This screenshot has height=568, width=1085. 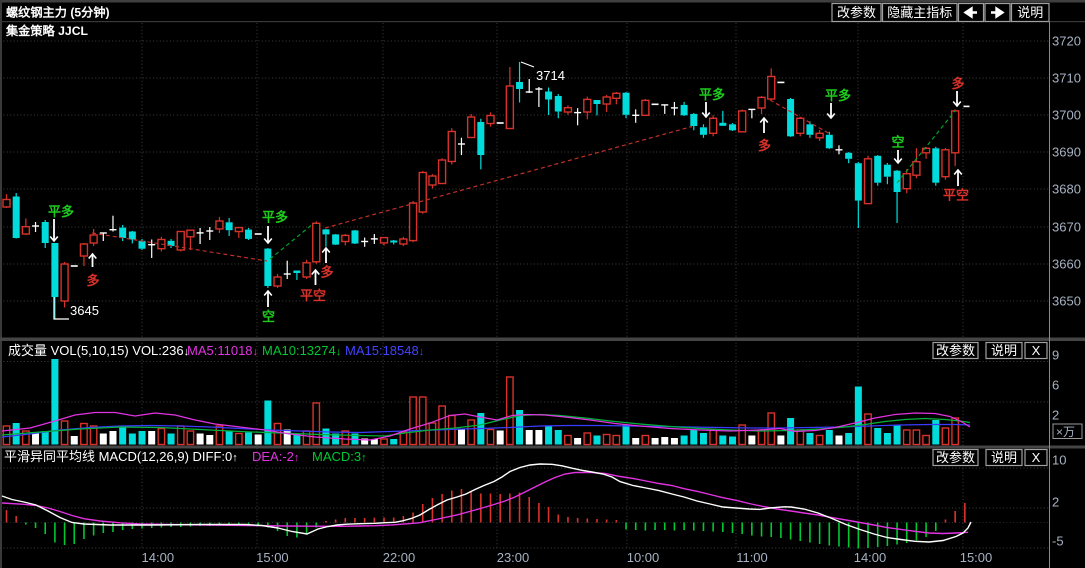 What do you see at coordinates (46, 30) in the screenshot?
I see `svg-text: 集金策略 JJCL` at bounding box center [46, 30].